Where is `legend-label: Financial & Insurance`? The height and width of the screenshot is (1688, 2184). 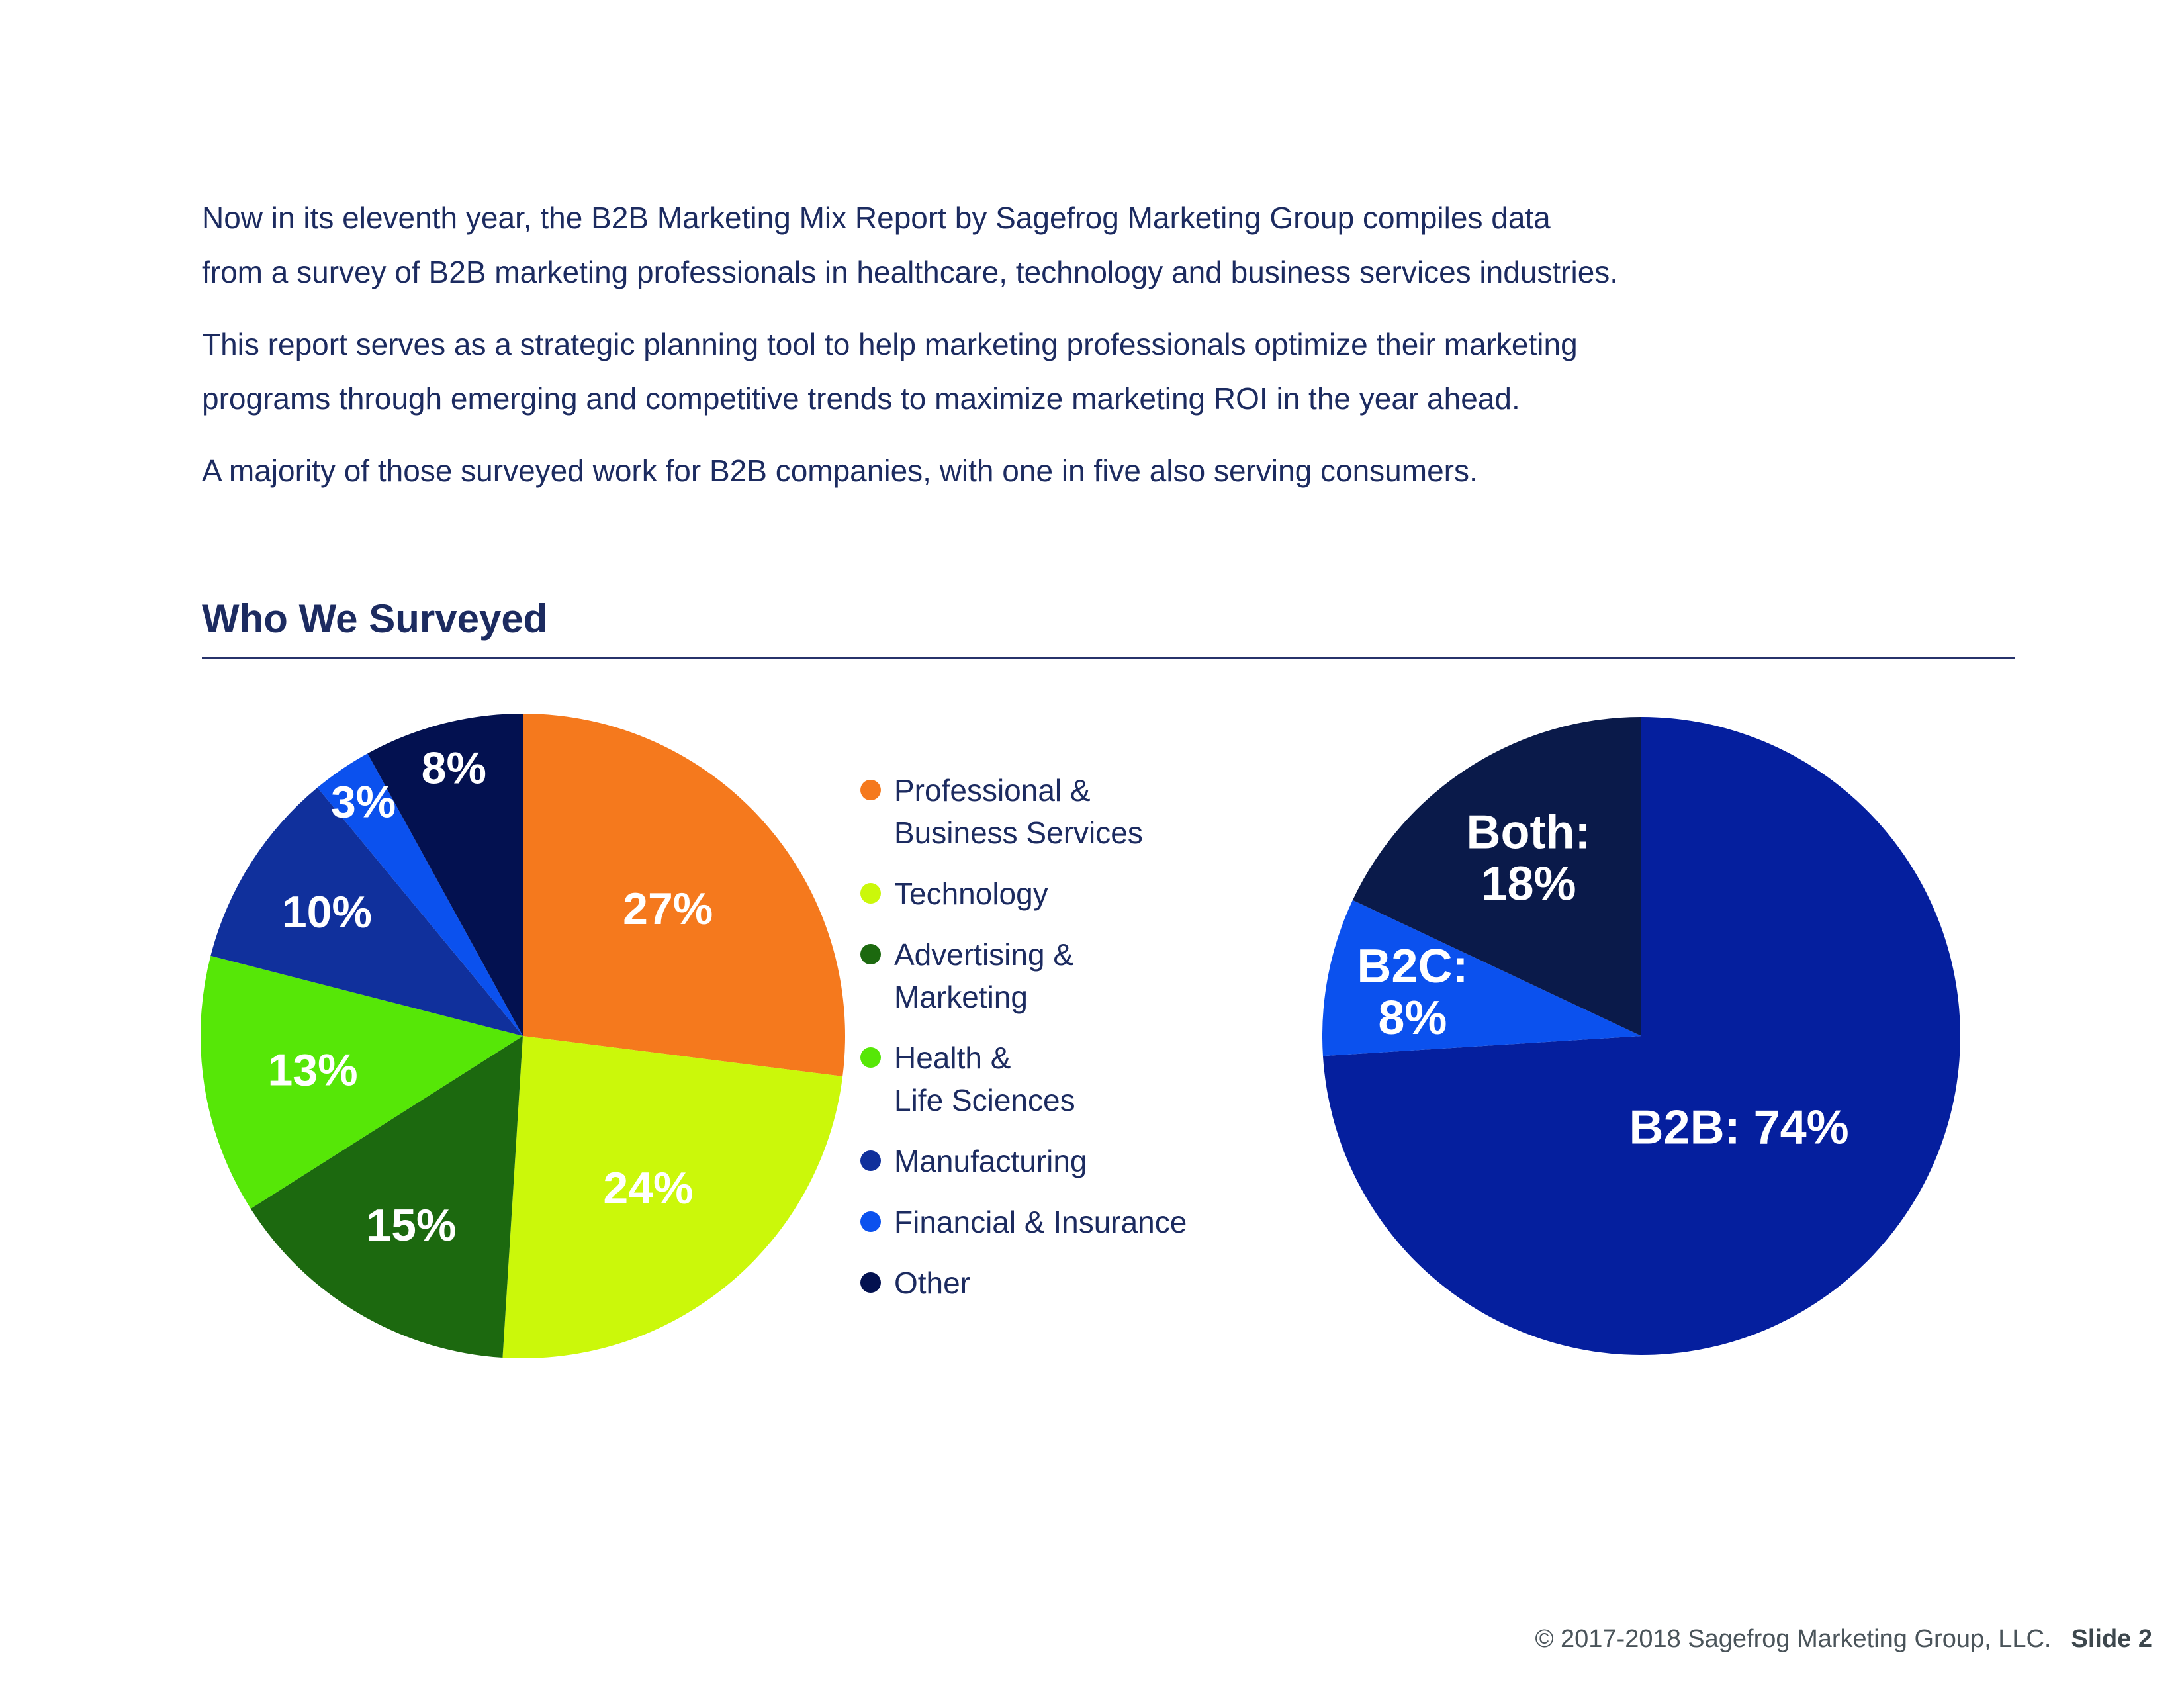 legend-label: Financial & Insurance is located at coordinates (1040, 1222).